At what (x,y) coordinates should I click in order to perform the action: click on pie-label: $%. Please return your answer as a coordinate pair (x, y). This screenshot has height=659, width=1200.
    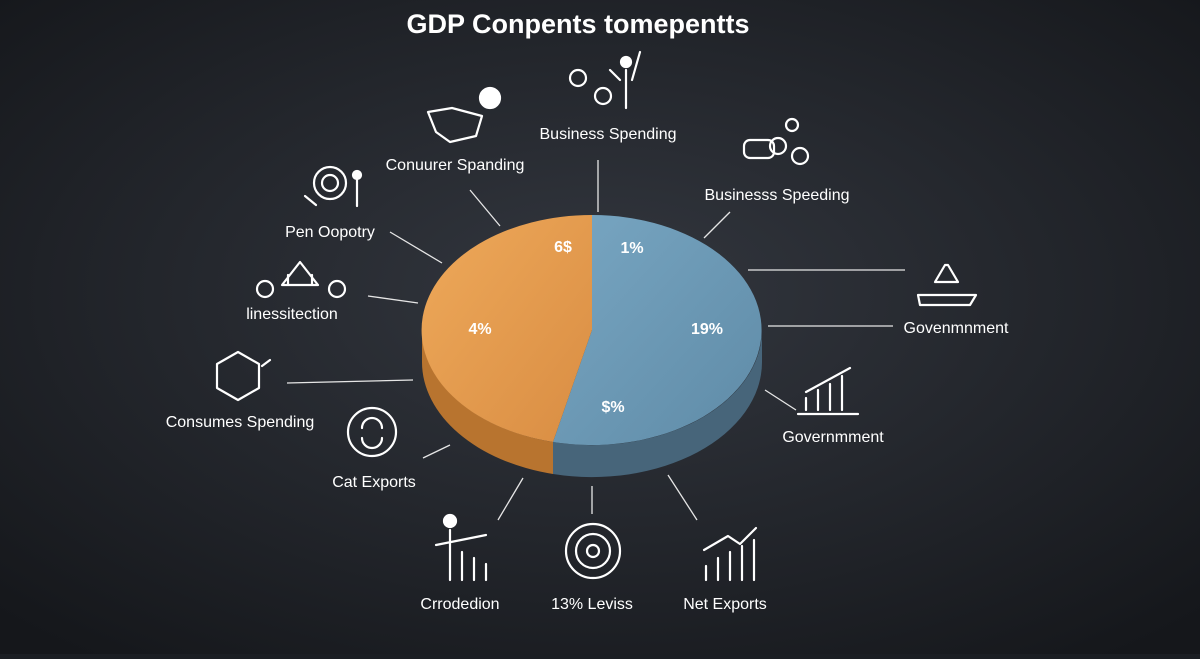
    Looking at the image, I should click on (612, 407).